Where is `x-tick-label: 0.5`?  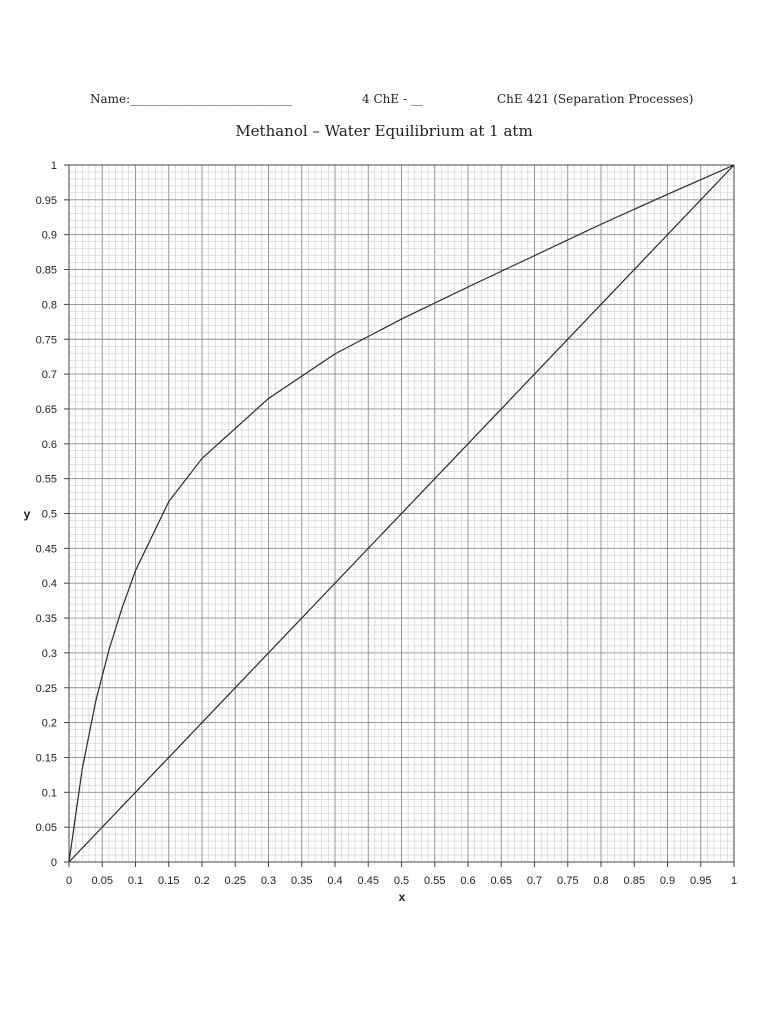
x-tick-label: 0.5 is located at coordinates (401, 881).